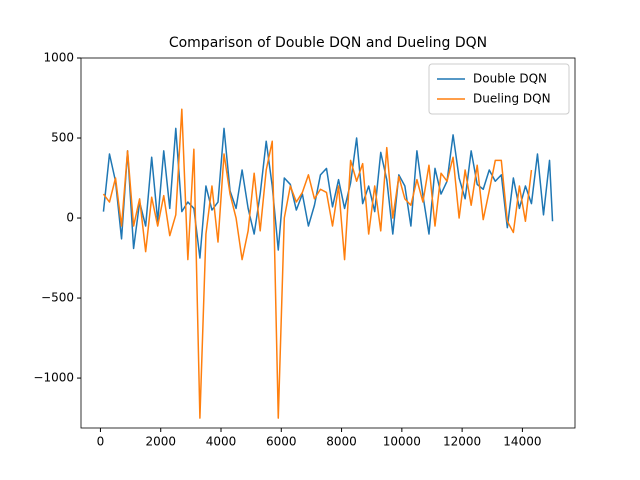 Image resolution: width=640 pixels, height=480 pixels. I want to click on chart-title: Comparison of Double DQN and Dueling DQN, so click(328, 43).